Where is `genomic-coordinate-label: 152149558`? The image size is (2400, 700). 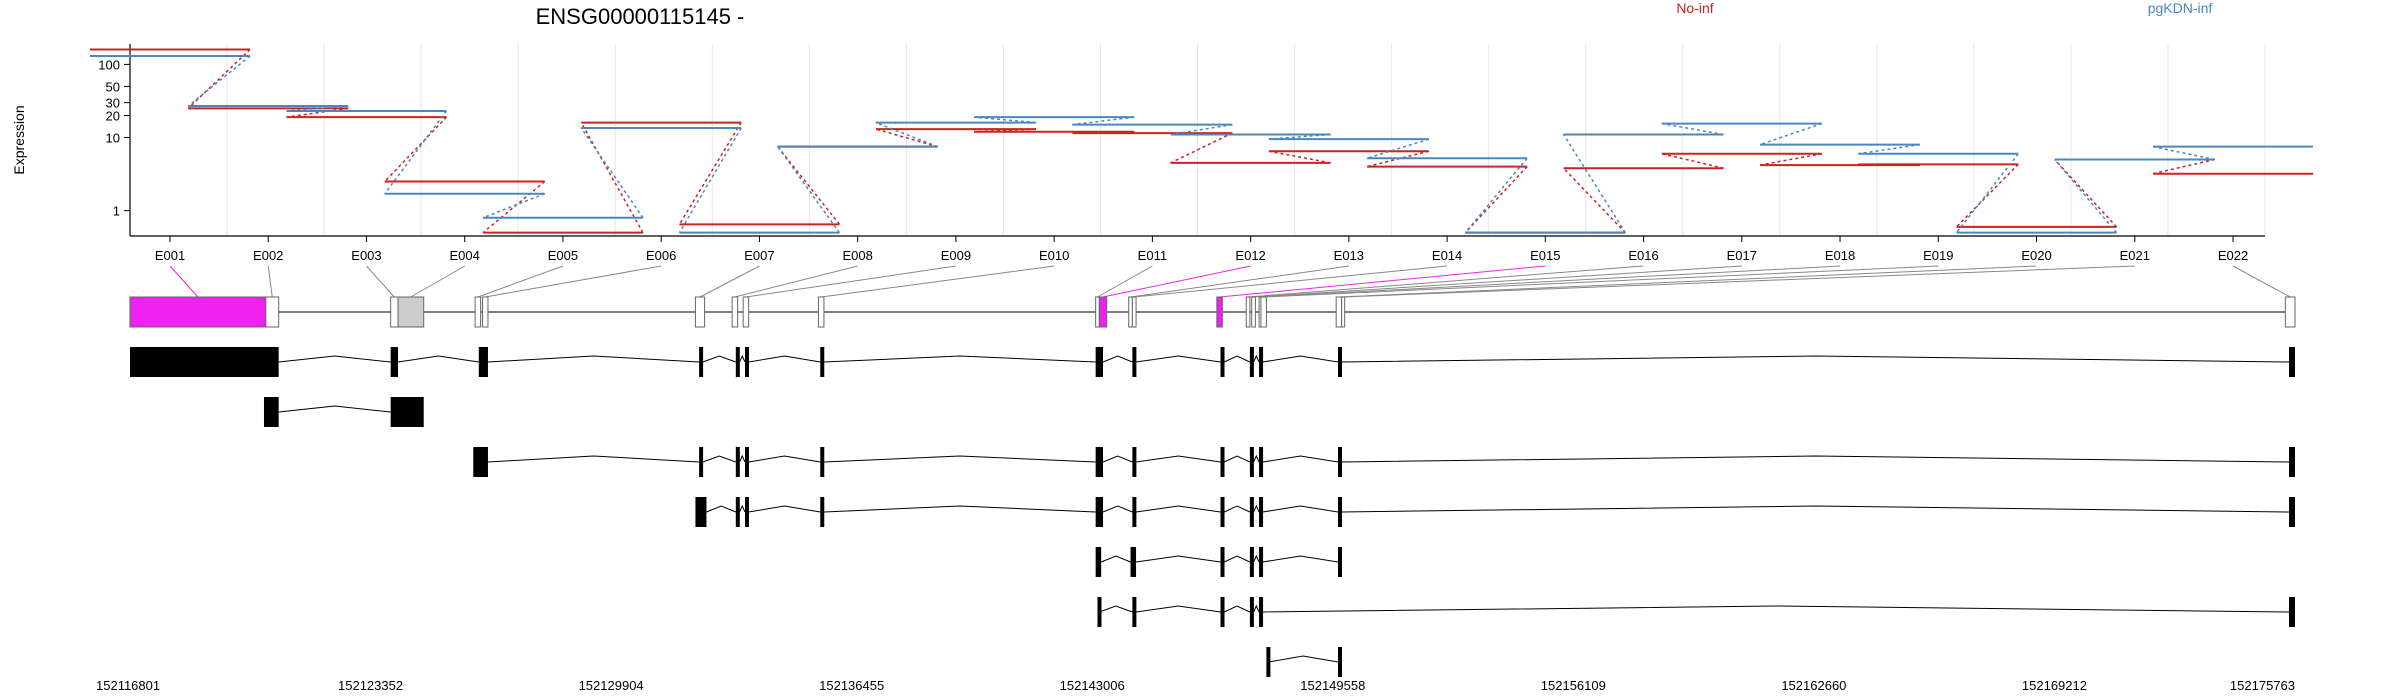
genomic-coordinate-label: 152149558 is located at coordinates (1332, 685).